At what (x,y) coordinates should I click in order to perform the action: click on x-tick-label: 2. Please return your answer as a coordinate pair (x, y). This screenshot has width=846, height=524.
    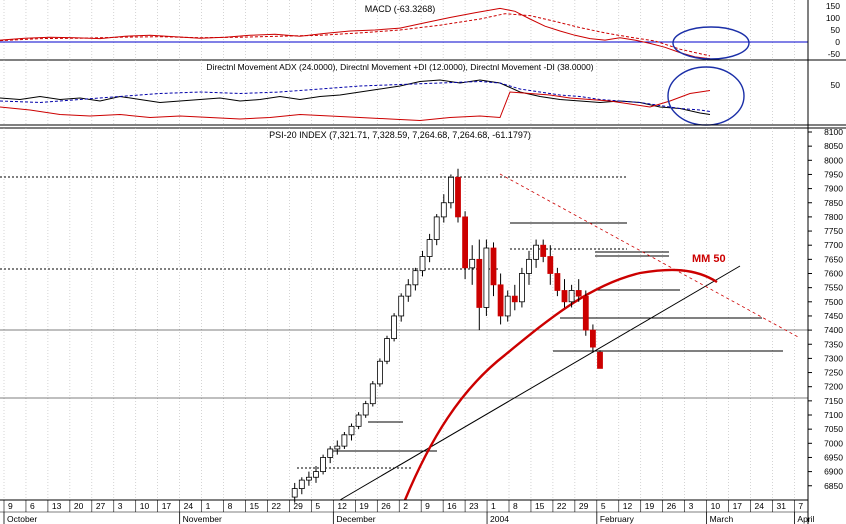
    Looking at the image, I should click on (405, 506).